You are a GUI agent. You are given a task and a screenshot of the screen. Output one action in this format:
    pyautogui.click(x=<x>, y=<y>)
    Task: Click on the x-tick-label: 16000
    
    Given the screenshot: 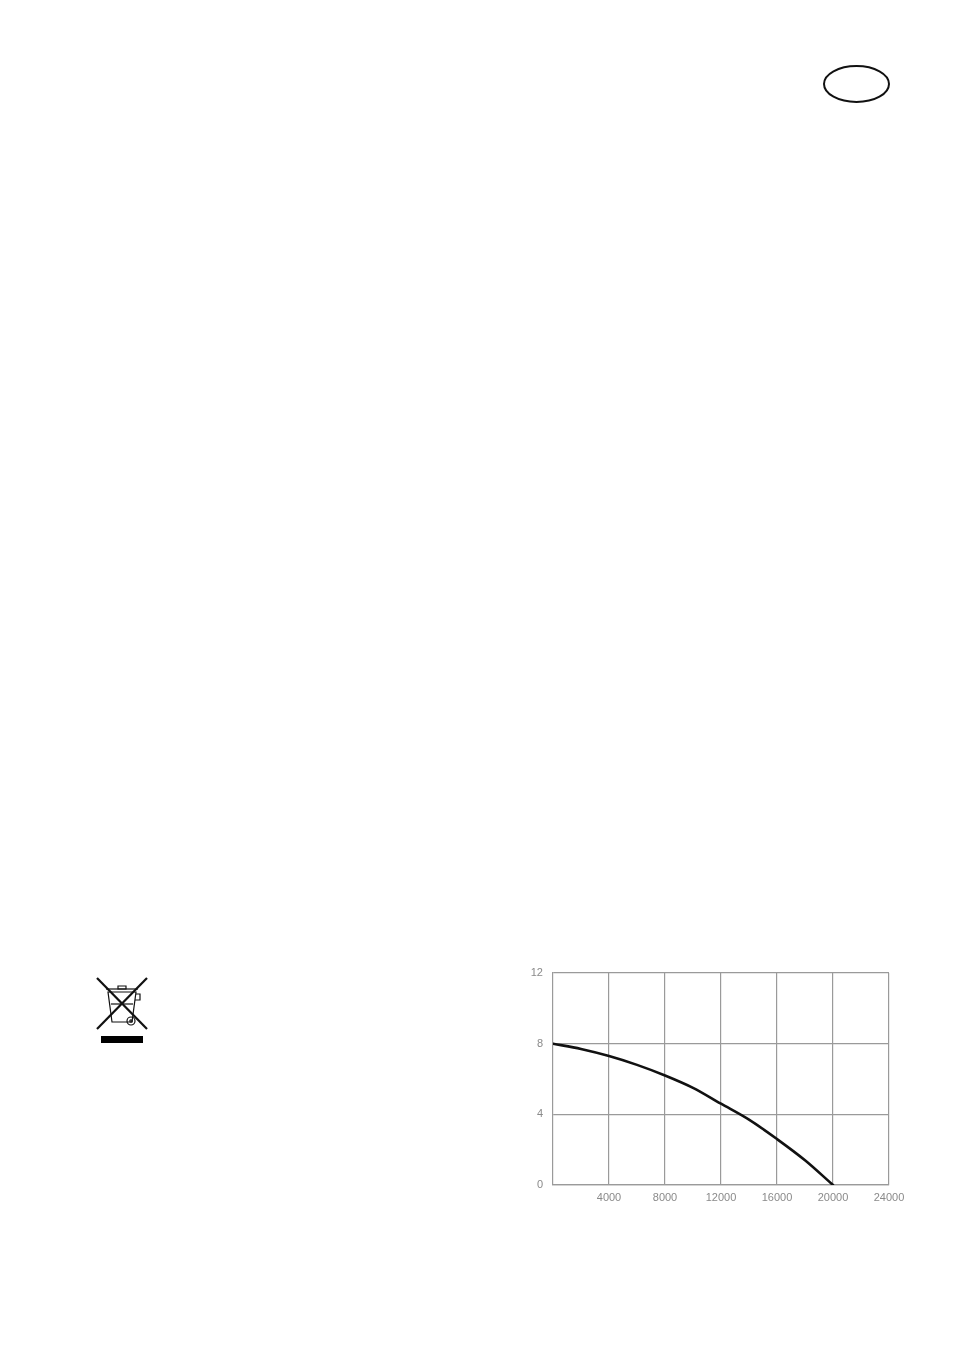 What is the action you would take?
    pyautogui.click(x=777, y=1196)
    